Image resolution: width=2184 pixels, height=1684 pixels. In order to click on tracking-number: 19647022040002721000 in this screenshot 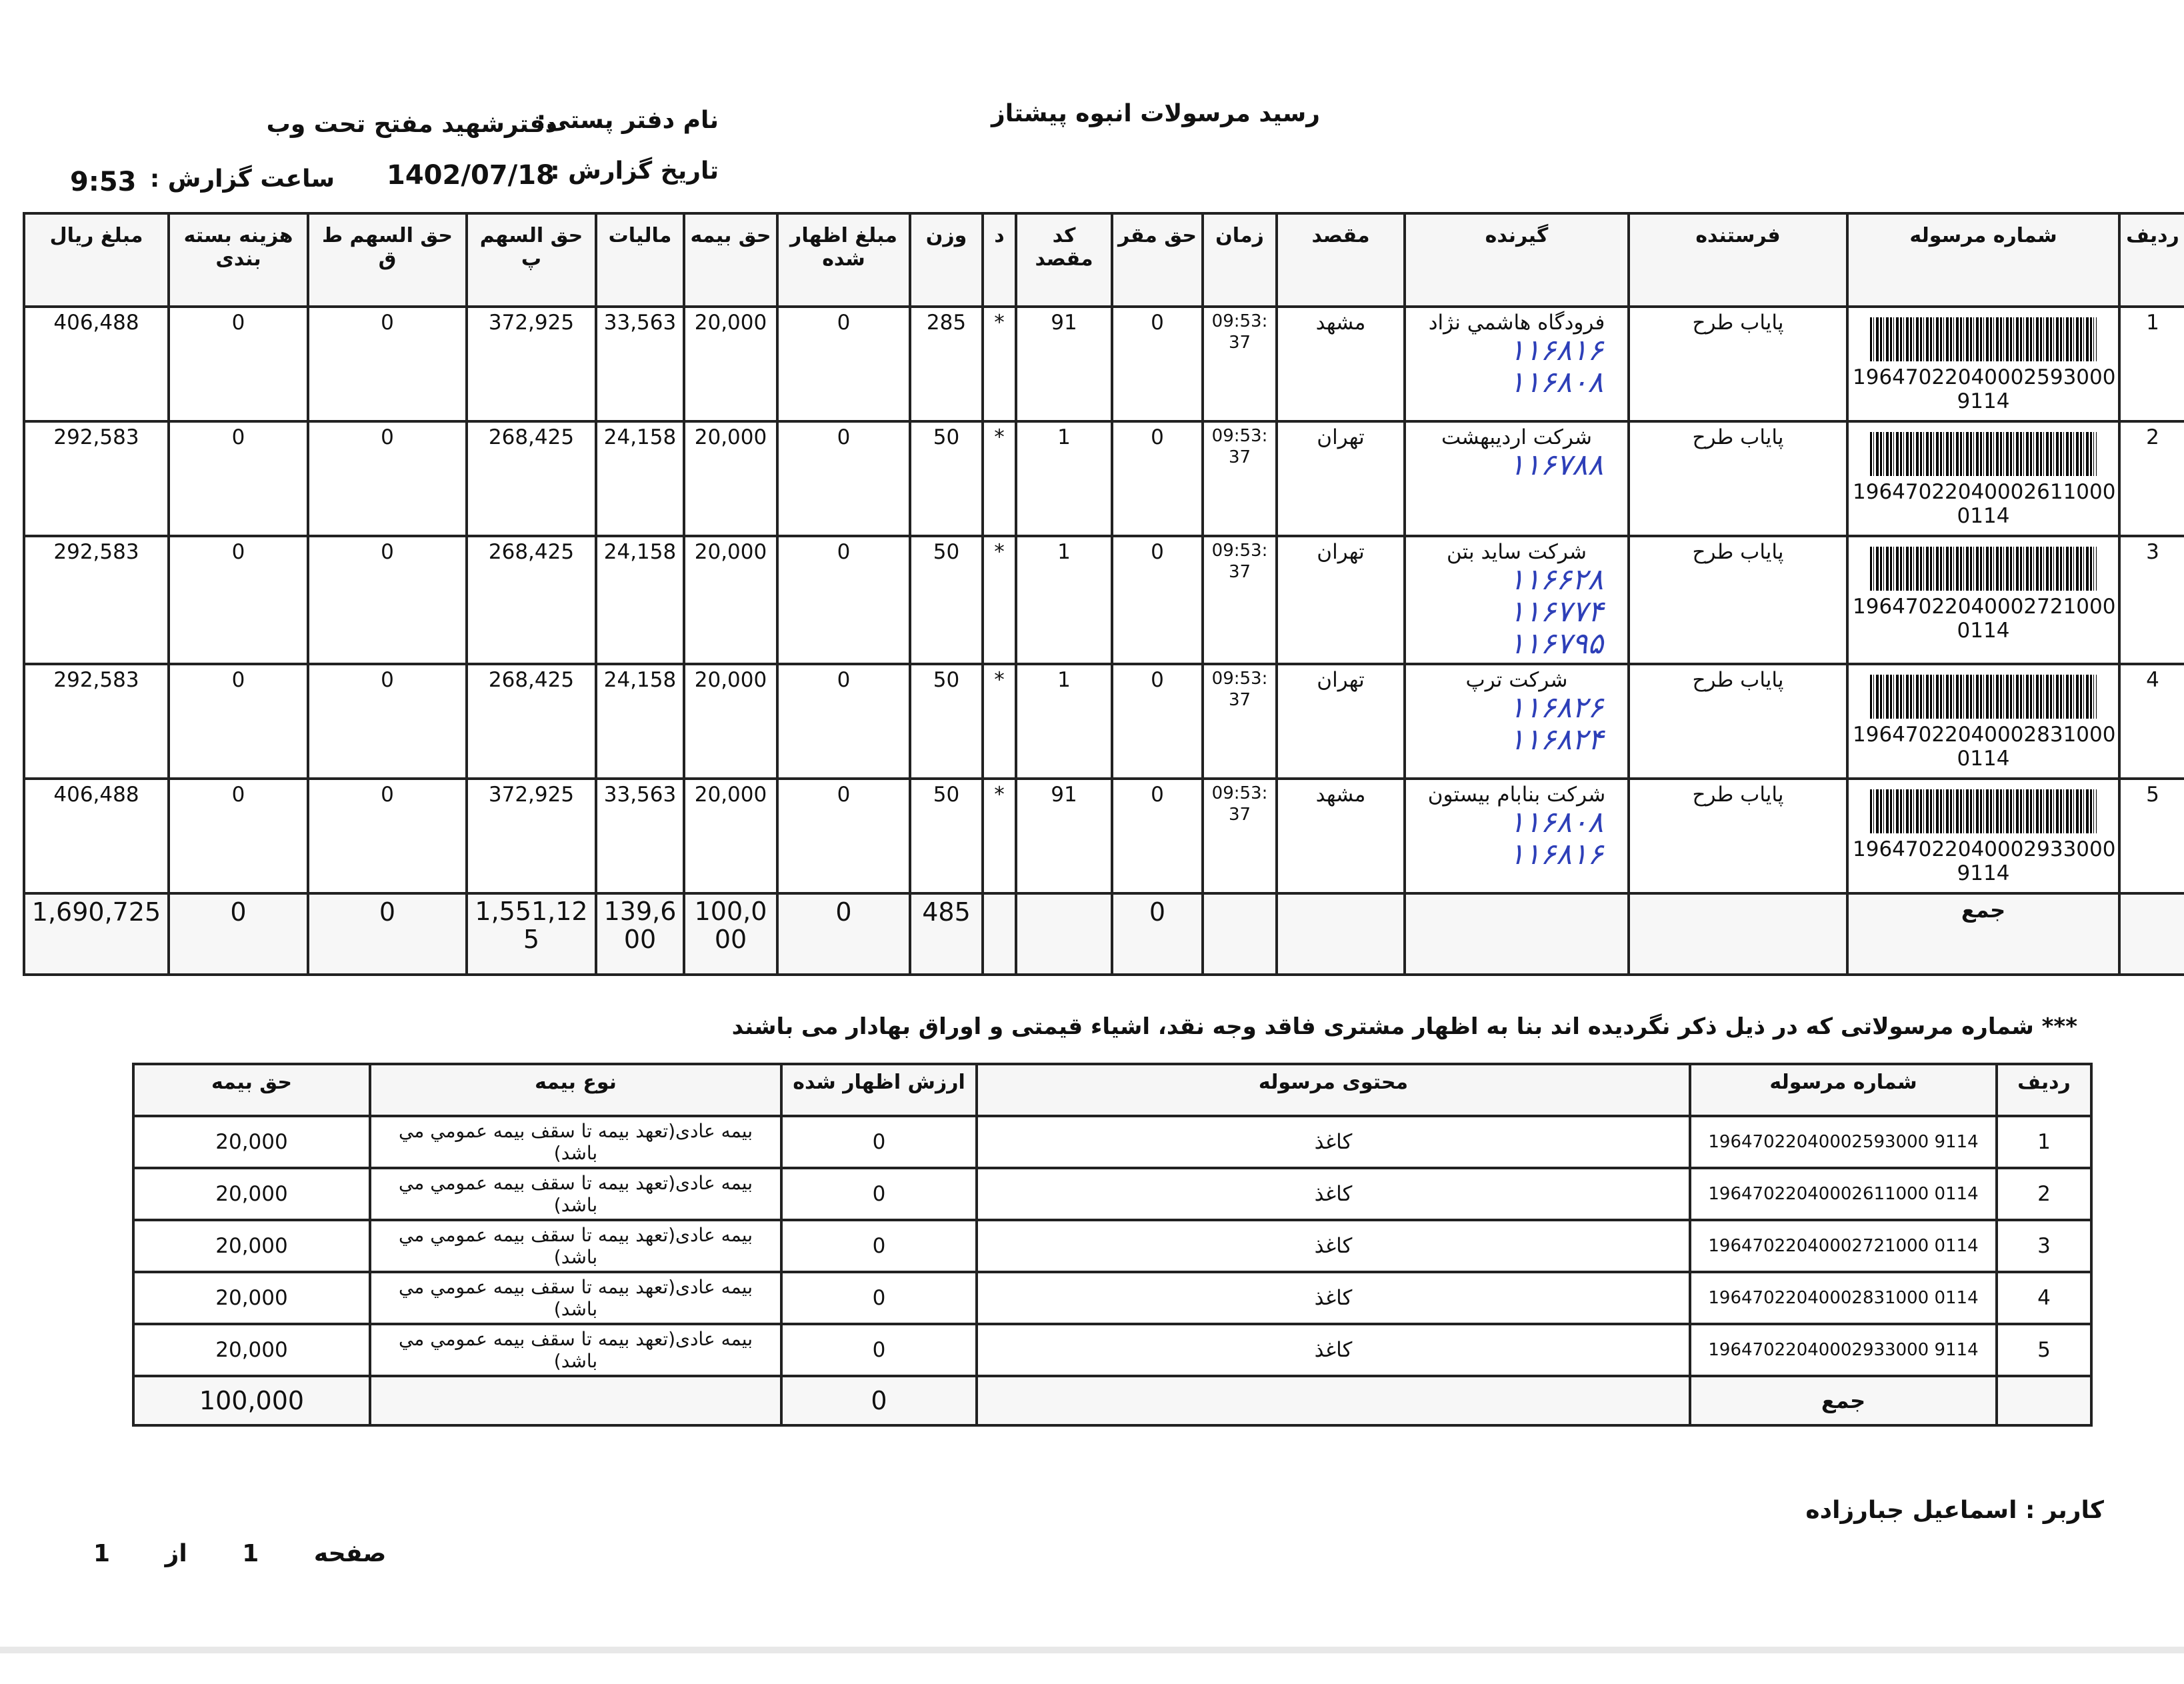, I will do `click(1984, 607)`.